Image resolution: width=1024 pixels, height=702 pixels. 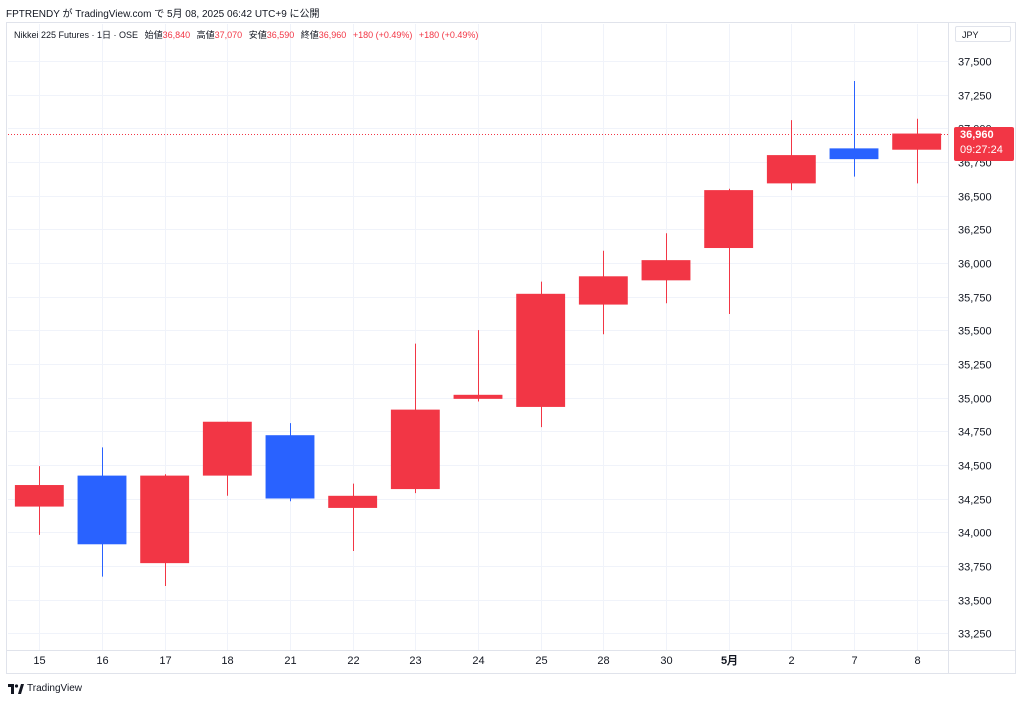 I want to click on last-price-badge: 36,960 09:27:24, so click(x=984, y=144).